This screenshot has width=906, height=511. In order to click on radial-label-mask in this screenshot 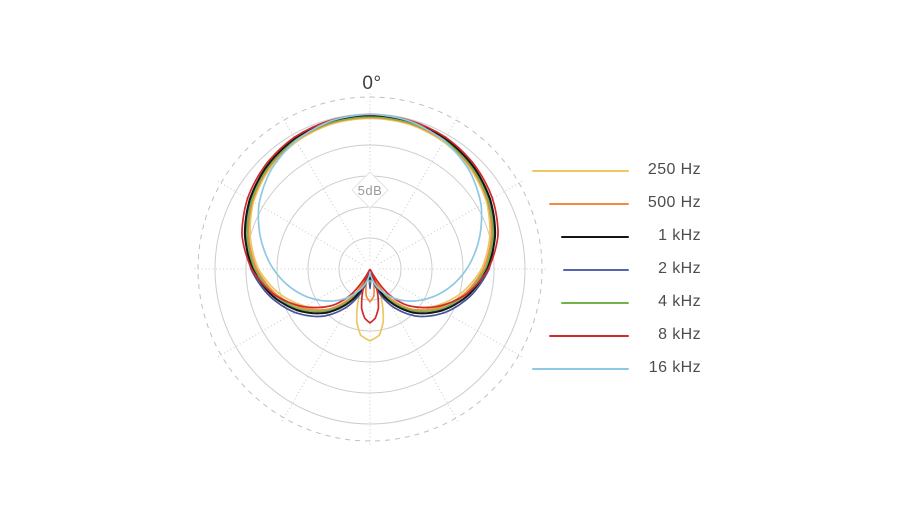, I will do `click(370, 190)`.